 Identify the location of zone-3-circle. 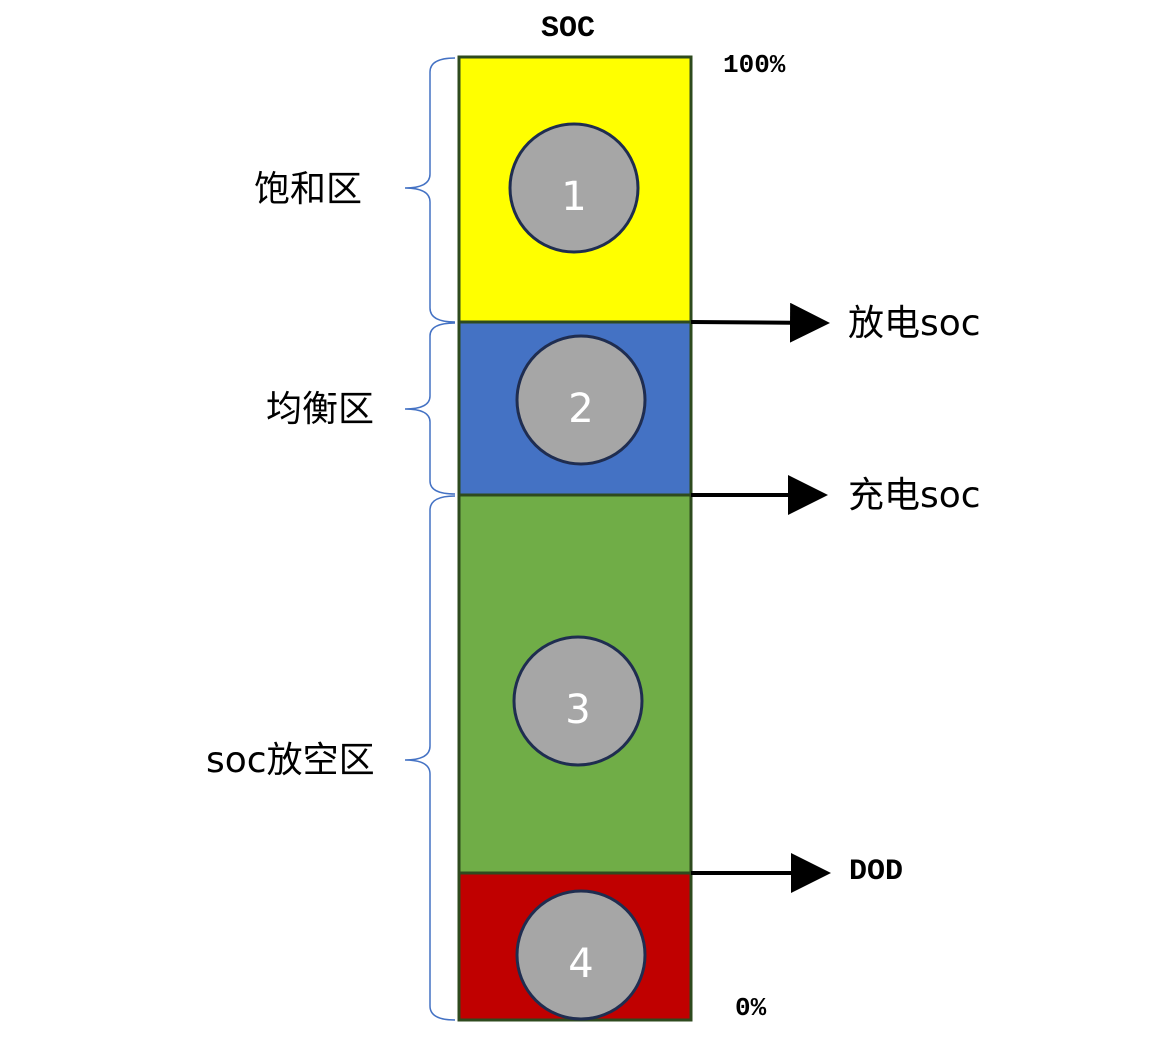
(578, 701).